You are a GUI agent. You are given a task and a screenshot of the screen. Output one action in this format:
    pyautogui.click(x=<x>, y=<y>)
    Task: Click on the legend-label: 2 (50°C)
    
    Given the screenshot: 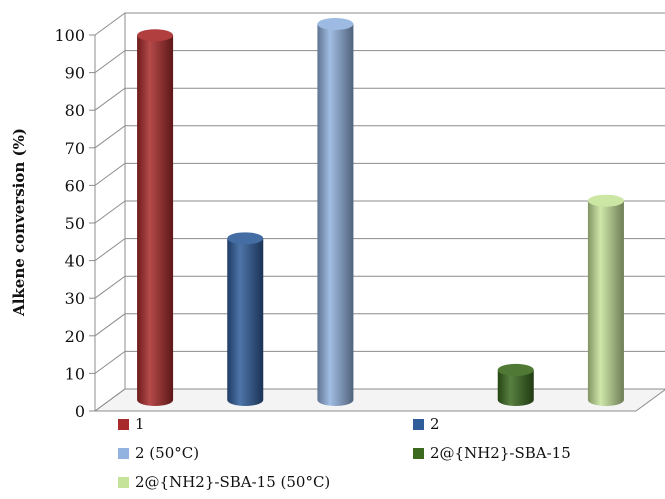 What is the action you would take?
    pyautogui.click(x=167, y=453)
    